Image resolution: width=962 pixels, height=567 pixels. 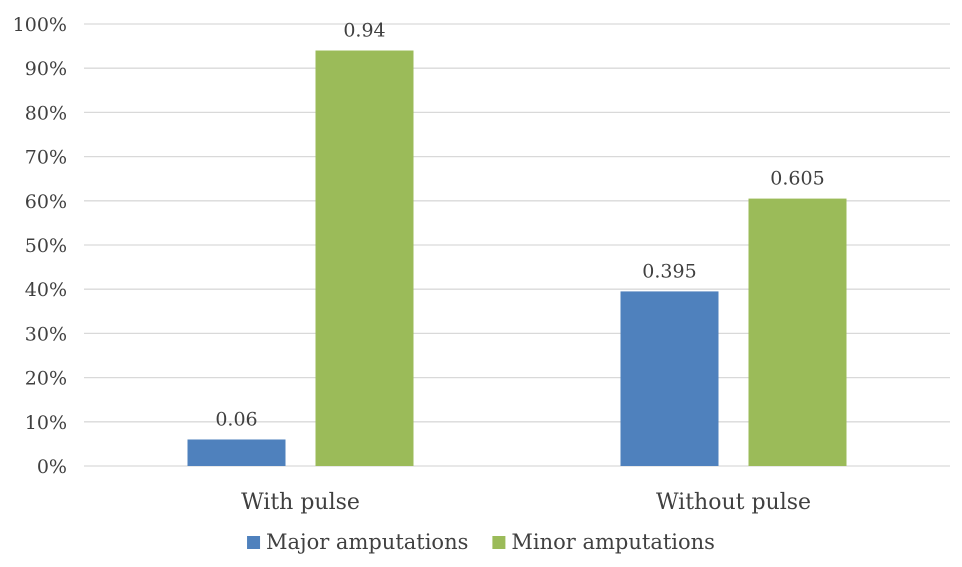 What do you see at coordinates (40, 25) in the screenshot?
I see `y-tick-label: 100%` at bounding box center [40, 25].